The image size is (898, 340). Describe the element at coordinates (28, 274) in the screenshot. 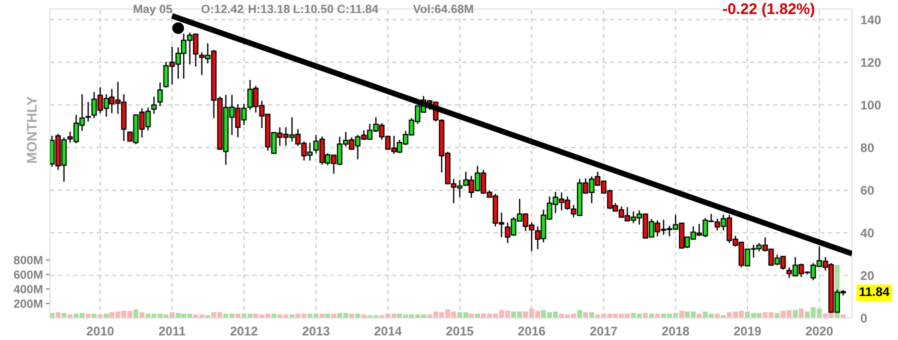

I see `y2-tick-label: 600M` at that location.